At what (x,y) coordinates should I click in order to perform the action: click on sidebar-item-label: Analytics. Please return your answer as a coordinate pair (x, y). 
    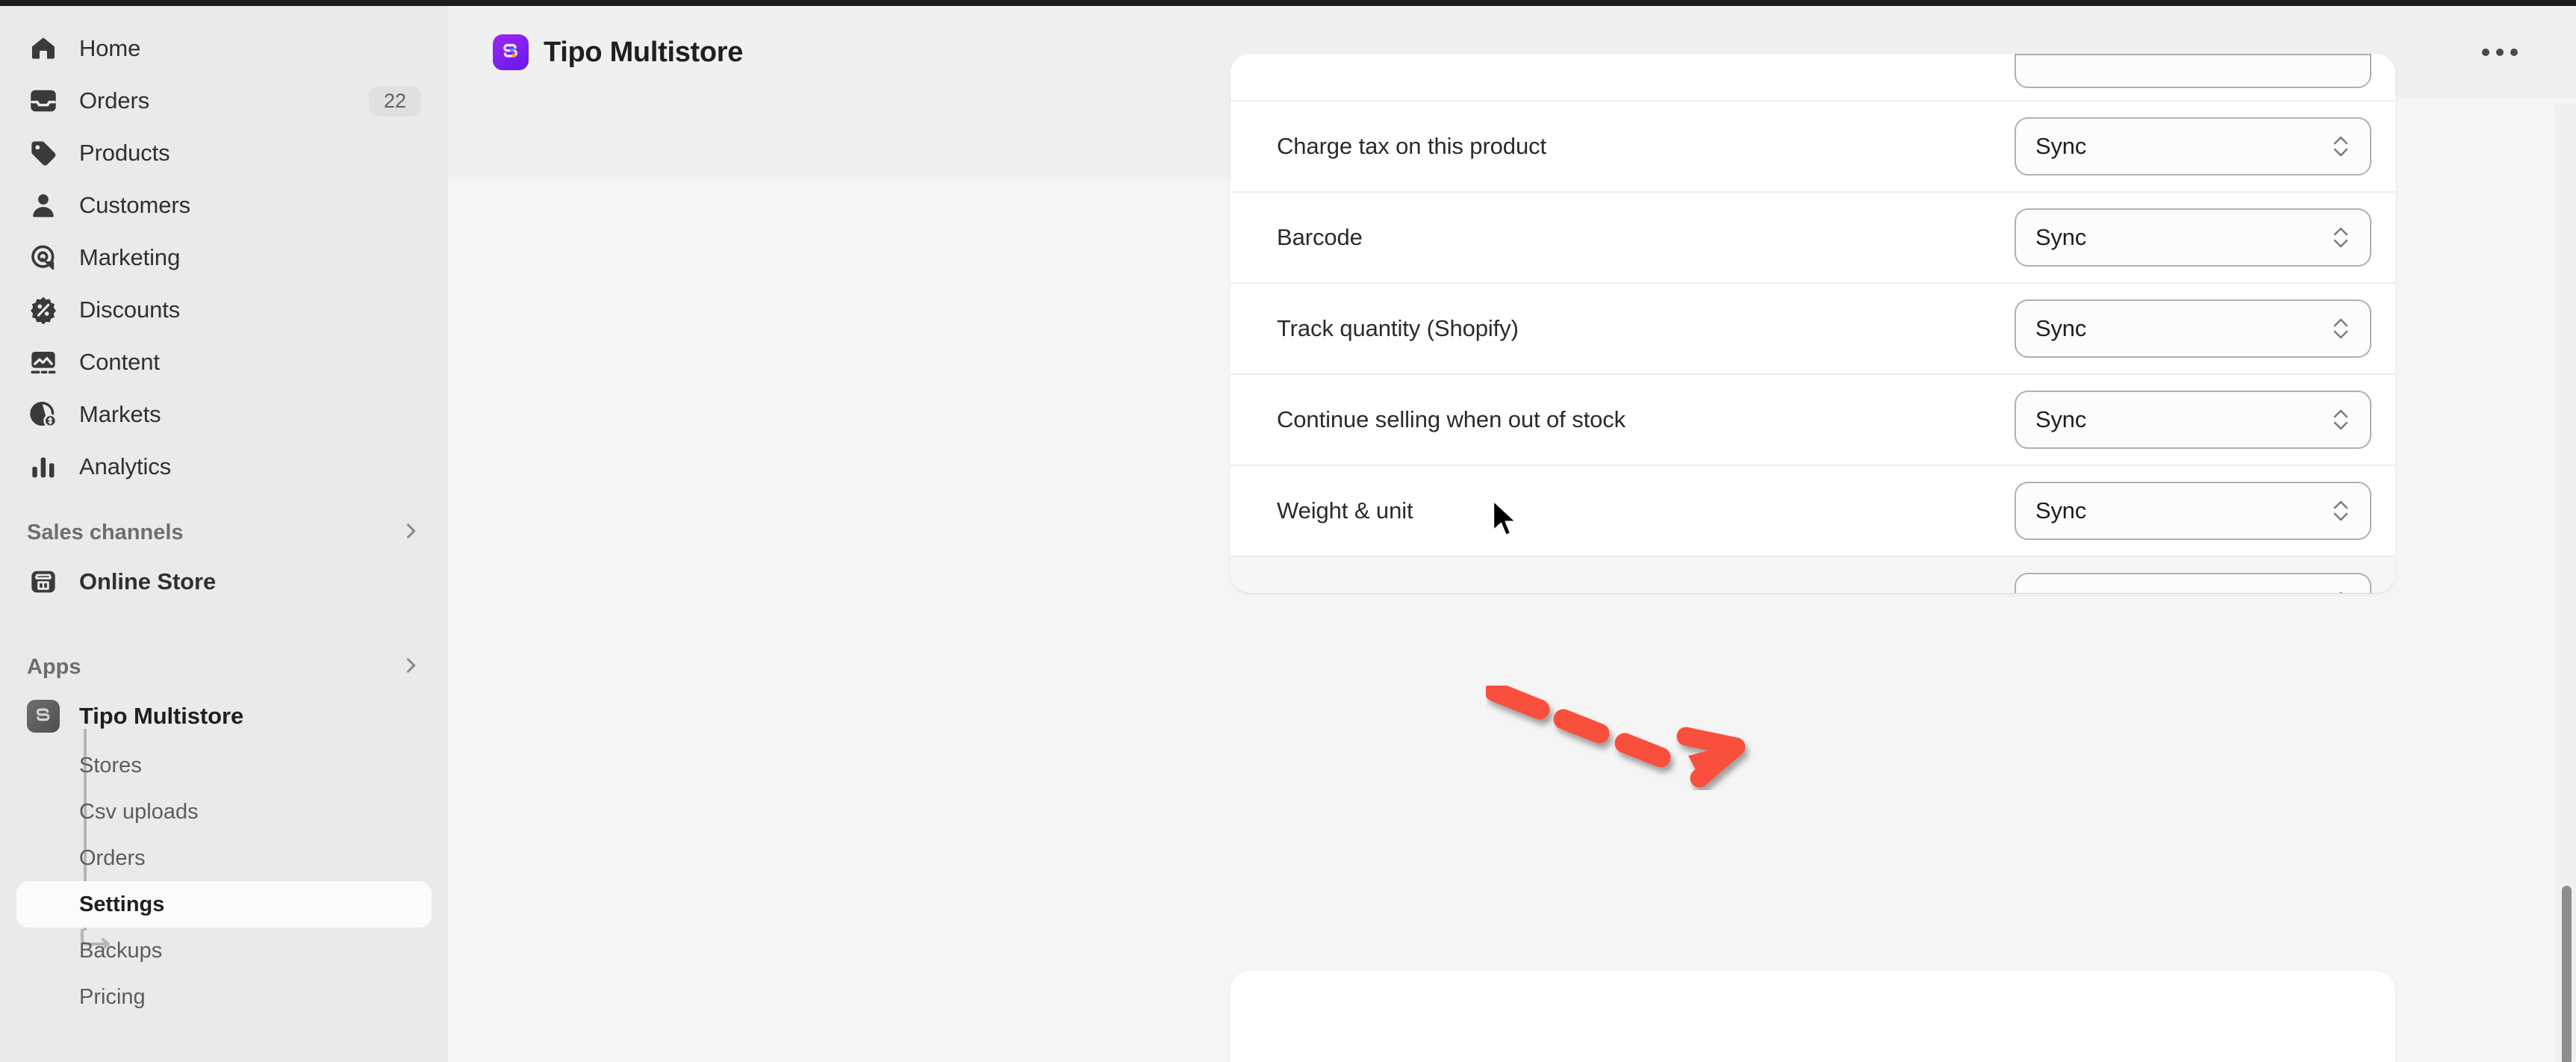
    Looking at the image, I should click on (125, 466).